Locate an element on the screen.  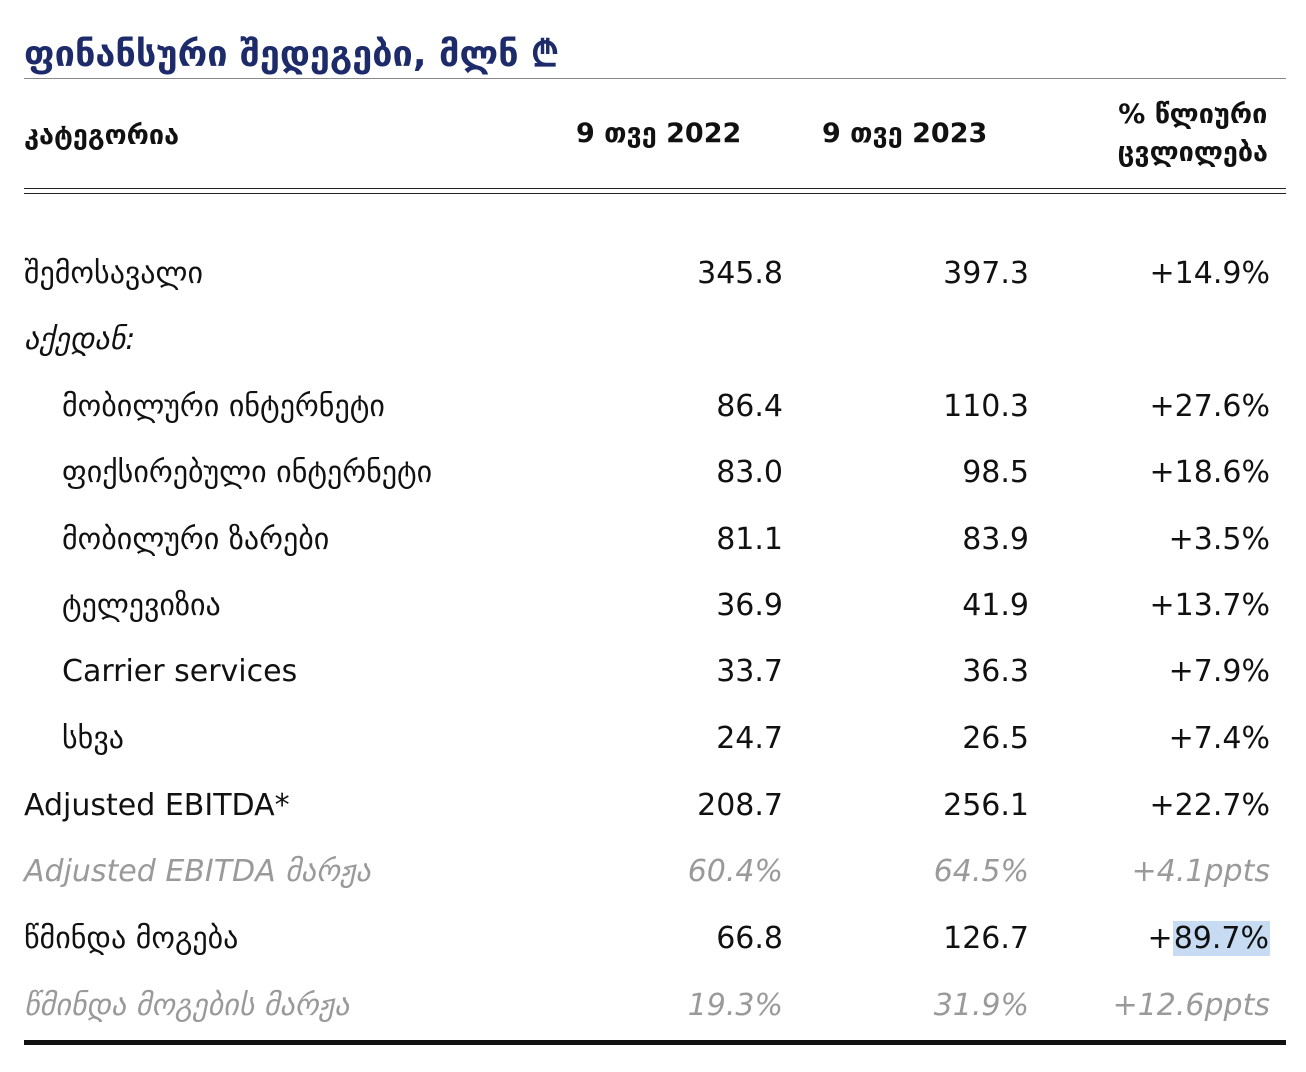
table-row-television: ტელევიზია 36.9 41.9 +13.7% is located at coordinates (655, 616).